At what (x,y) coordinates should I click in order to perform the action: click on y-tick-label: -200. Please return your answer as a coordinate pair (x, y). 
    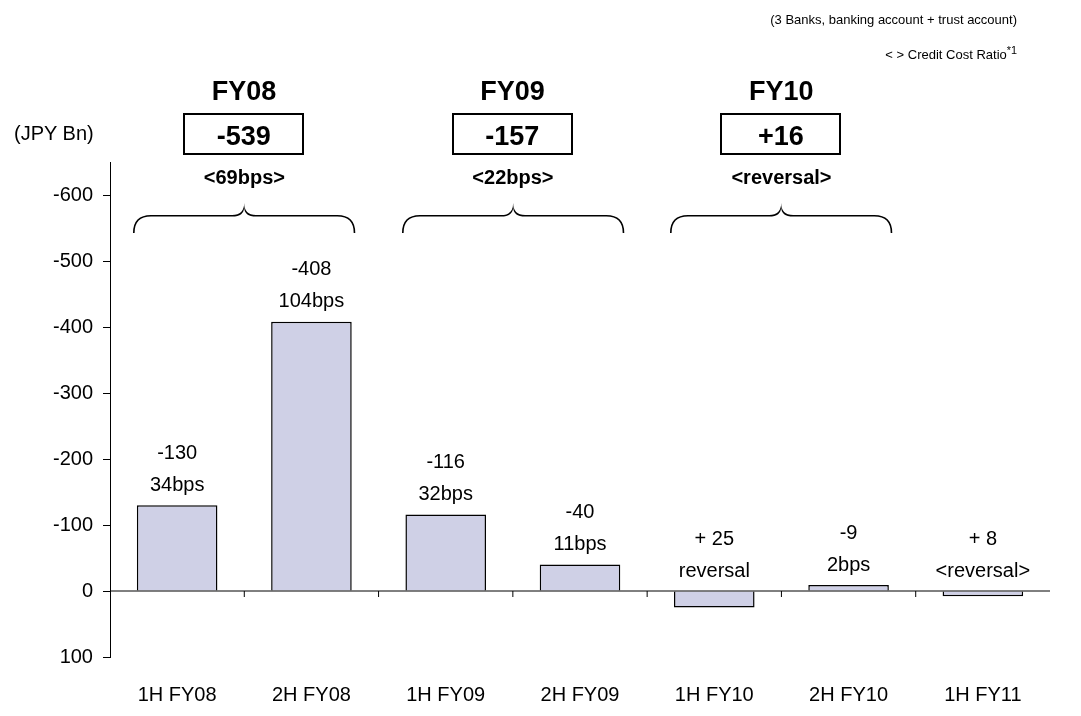
    Looking at the image, I should click on (72, 457).